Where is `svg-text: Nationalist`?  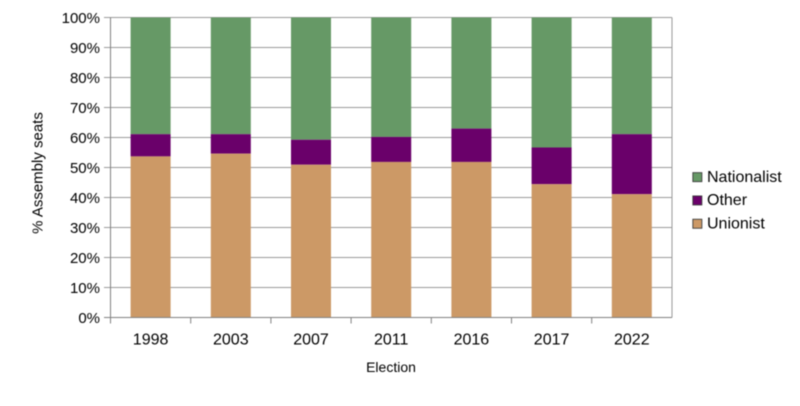 svg-text: Nationalist is located at coordinates (744, 177).